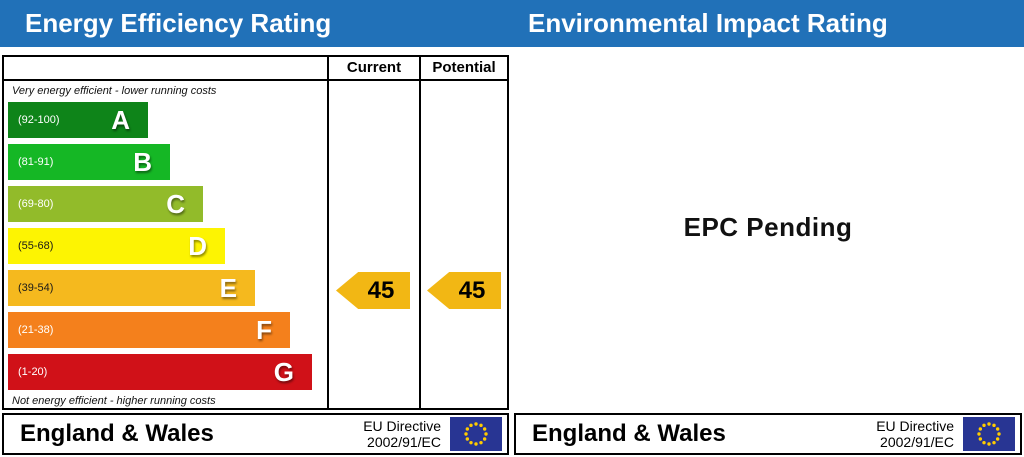  What do you see at coordinates (33, 372) in the screenshot?
I see `band-g-range: (1-20)` at bounding box center [33, 372].